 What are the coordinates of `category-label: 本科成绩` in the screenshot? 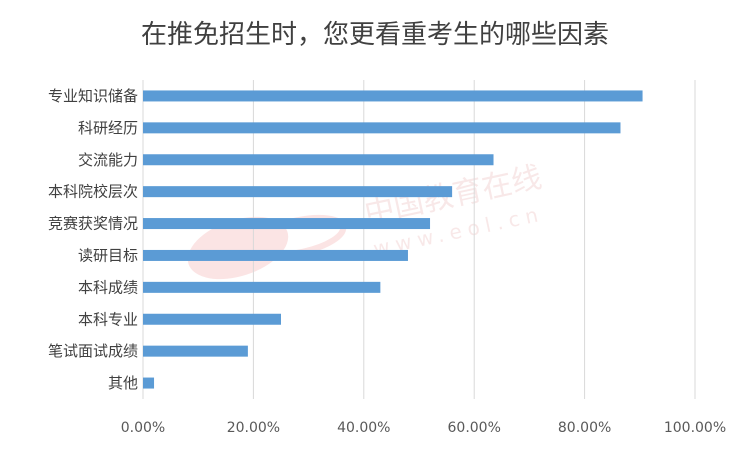 It's located at (108, 287).